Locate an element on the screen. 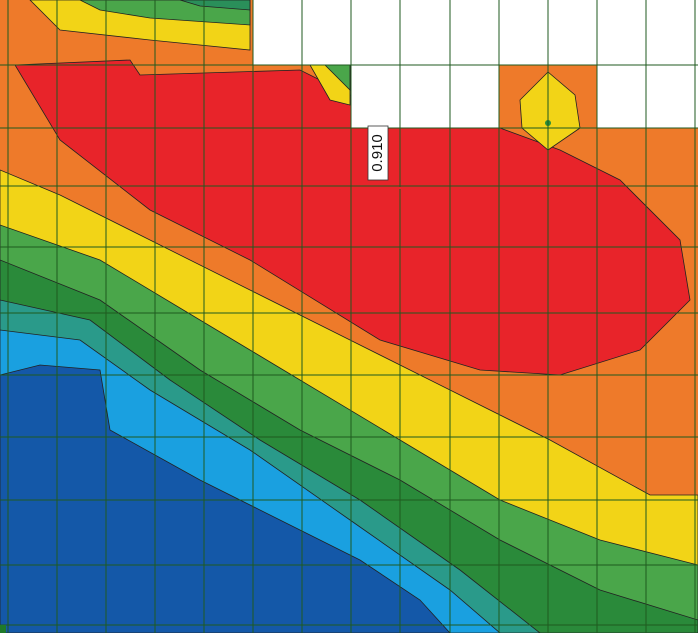  corner-marker is located at coordinates (3, 629).